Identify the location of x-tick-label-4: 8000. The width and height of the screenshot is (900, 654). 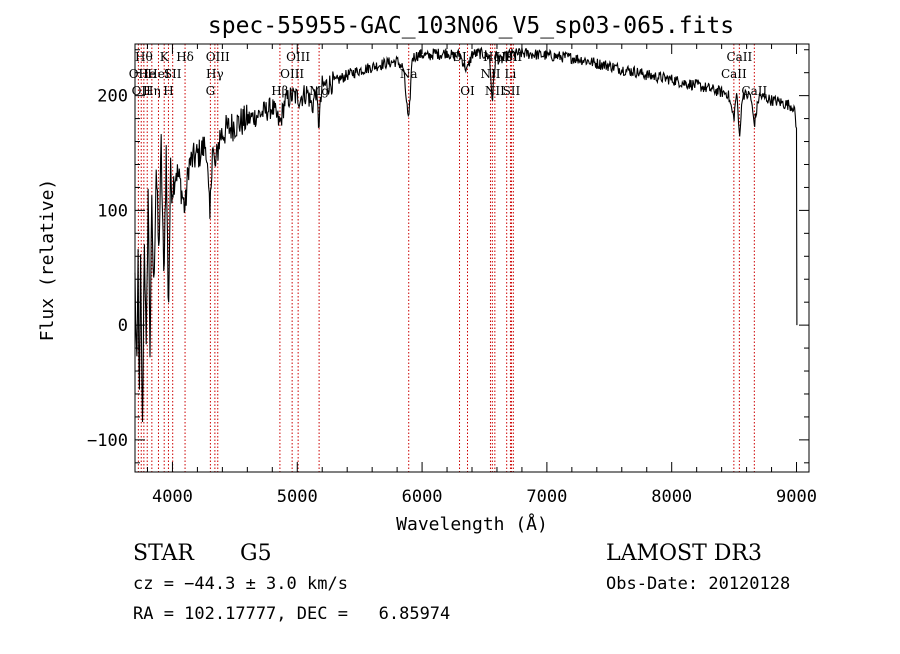
(671, 497).